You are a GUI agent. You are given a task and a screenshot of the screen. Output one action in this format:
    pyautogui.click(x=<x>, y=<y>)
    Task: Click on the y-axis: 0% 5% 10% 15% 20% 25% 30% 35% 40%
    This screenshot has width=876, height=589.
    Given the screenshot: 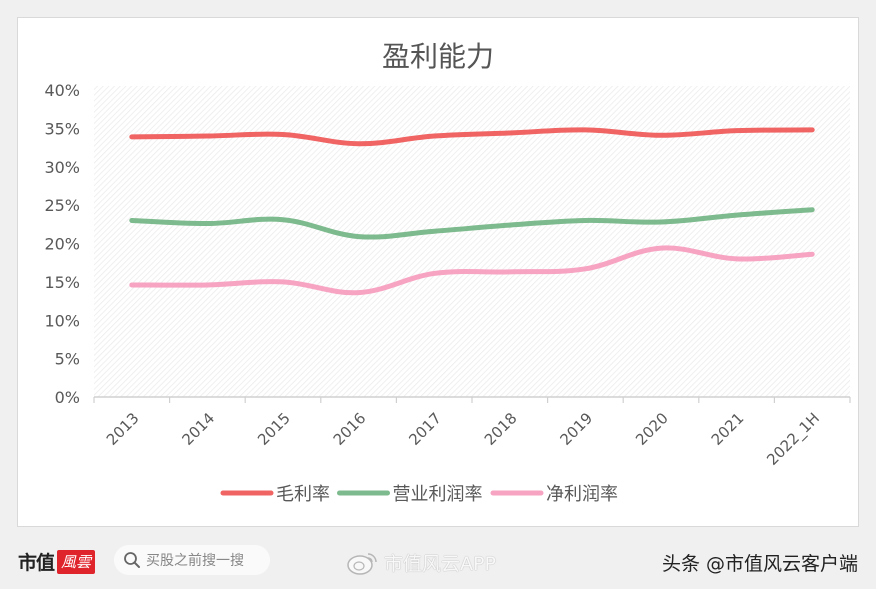 What is the action you would take?
    pyautogui.click(x=62, y=244)
    